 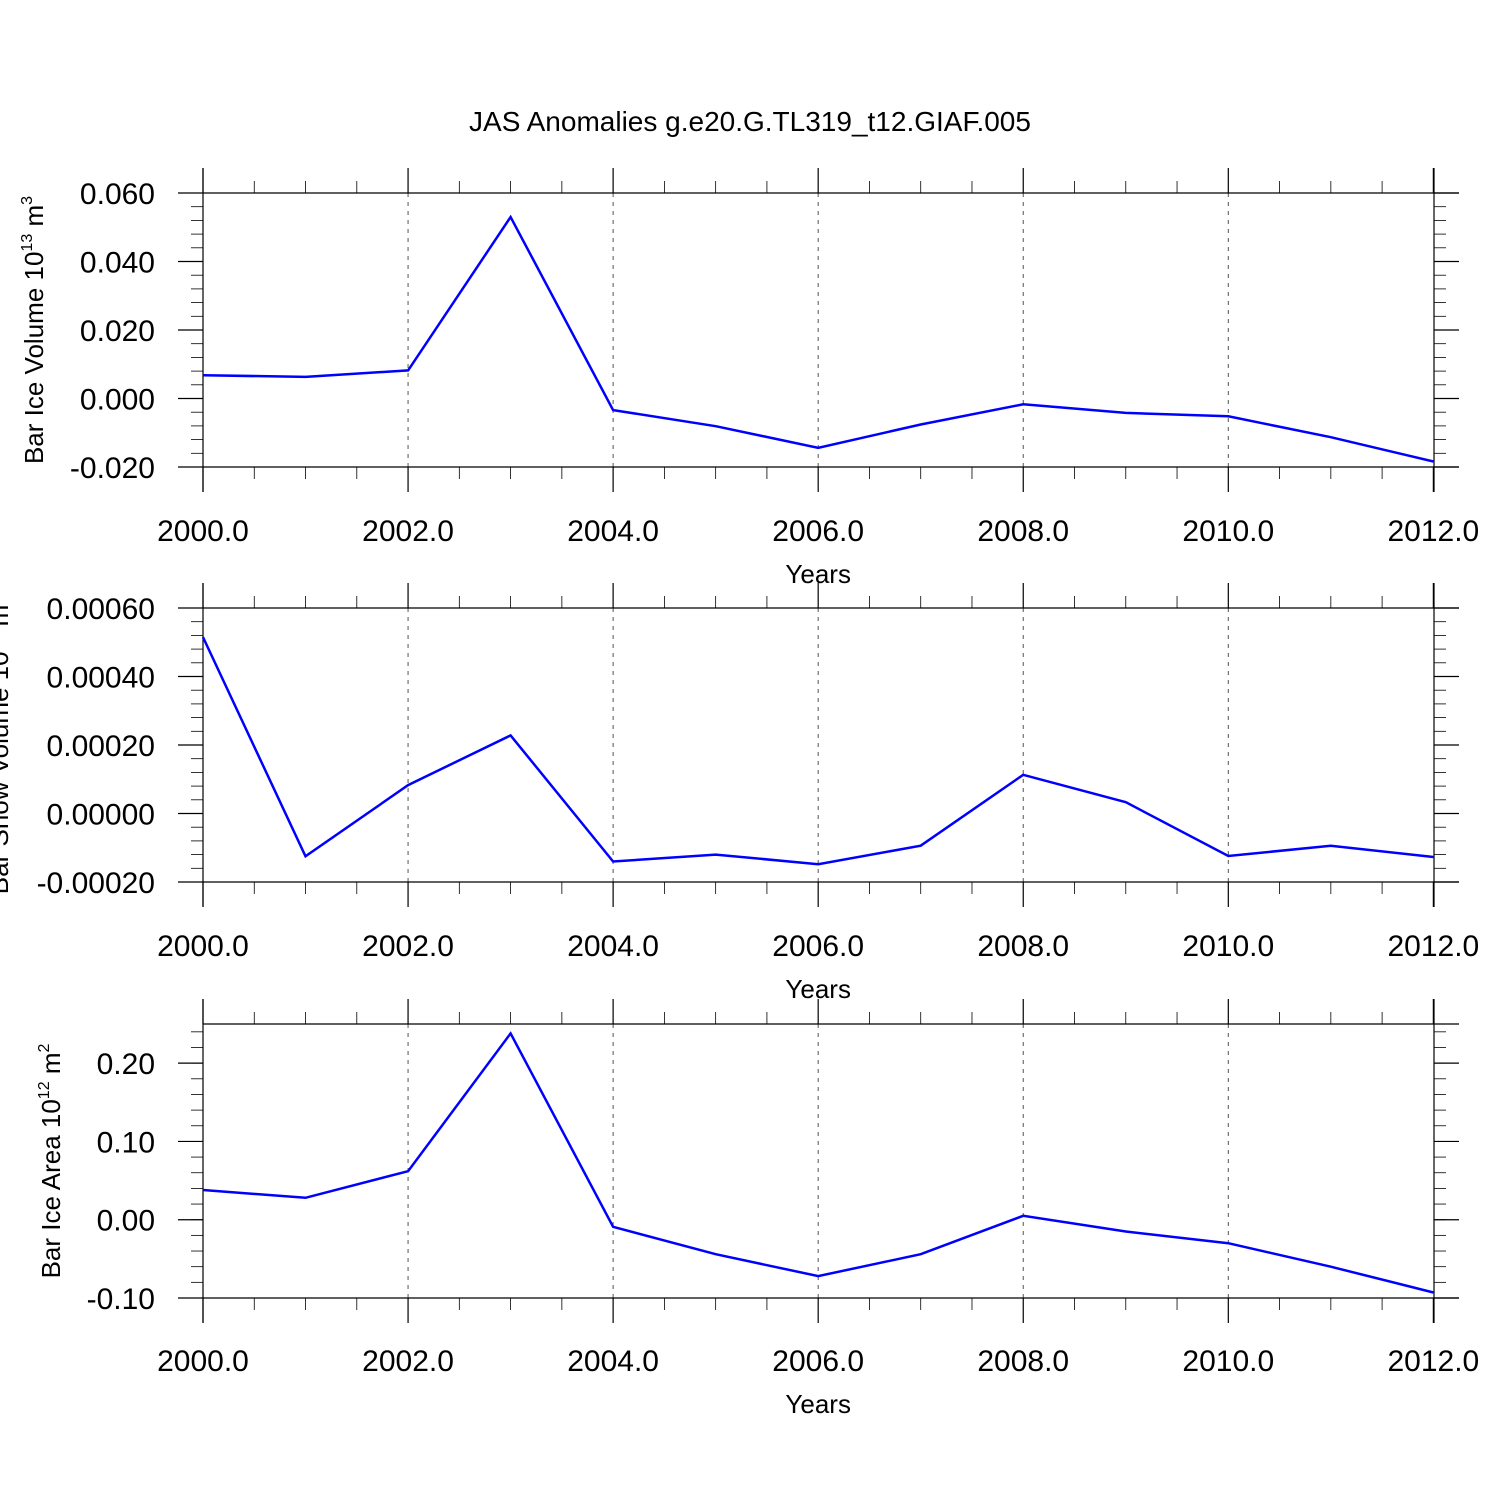 I want to click on y-tick-label: -0.020, so click(x=112, y=468).